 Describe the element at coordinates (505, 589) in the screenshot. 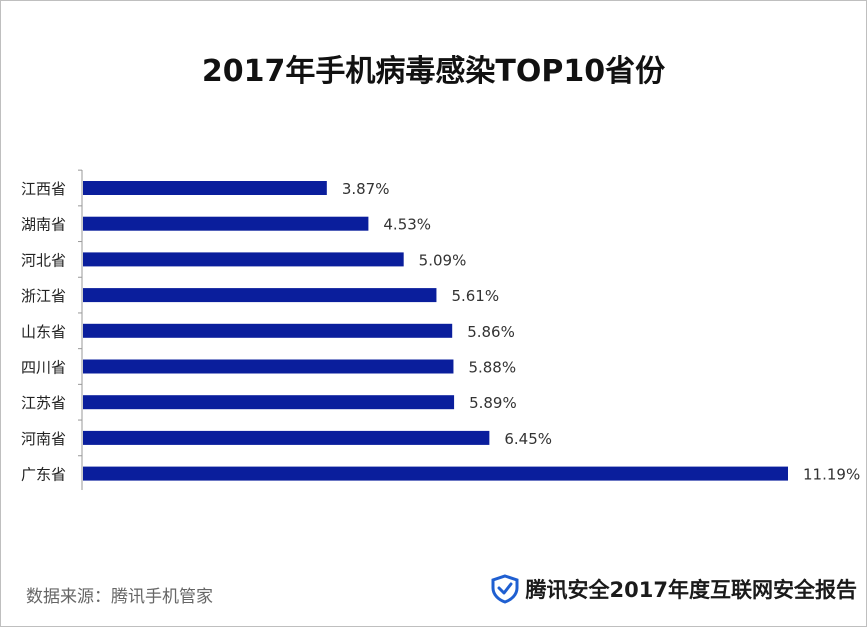

I see `shield-check-icon` at that location.